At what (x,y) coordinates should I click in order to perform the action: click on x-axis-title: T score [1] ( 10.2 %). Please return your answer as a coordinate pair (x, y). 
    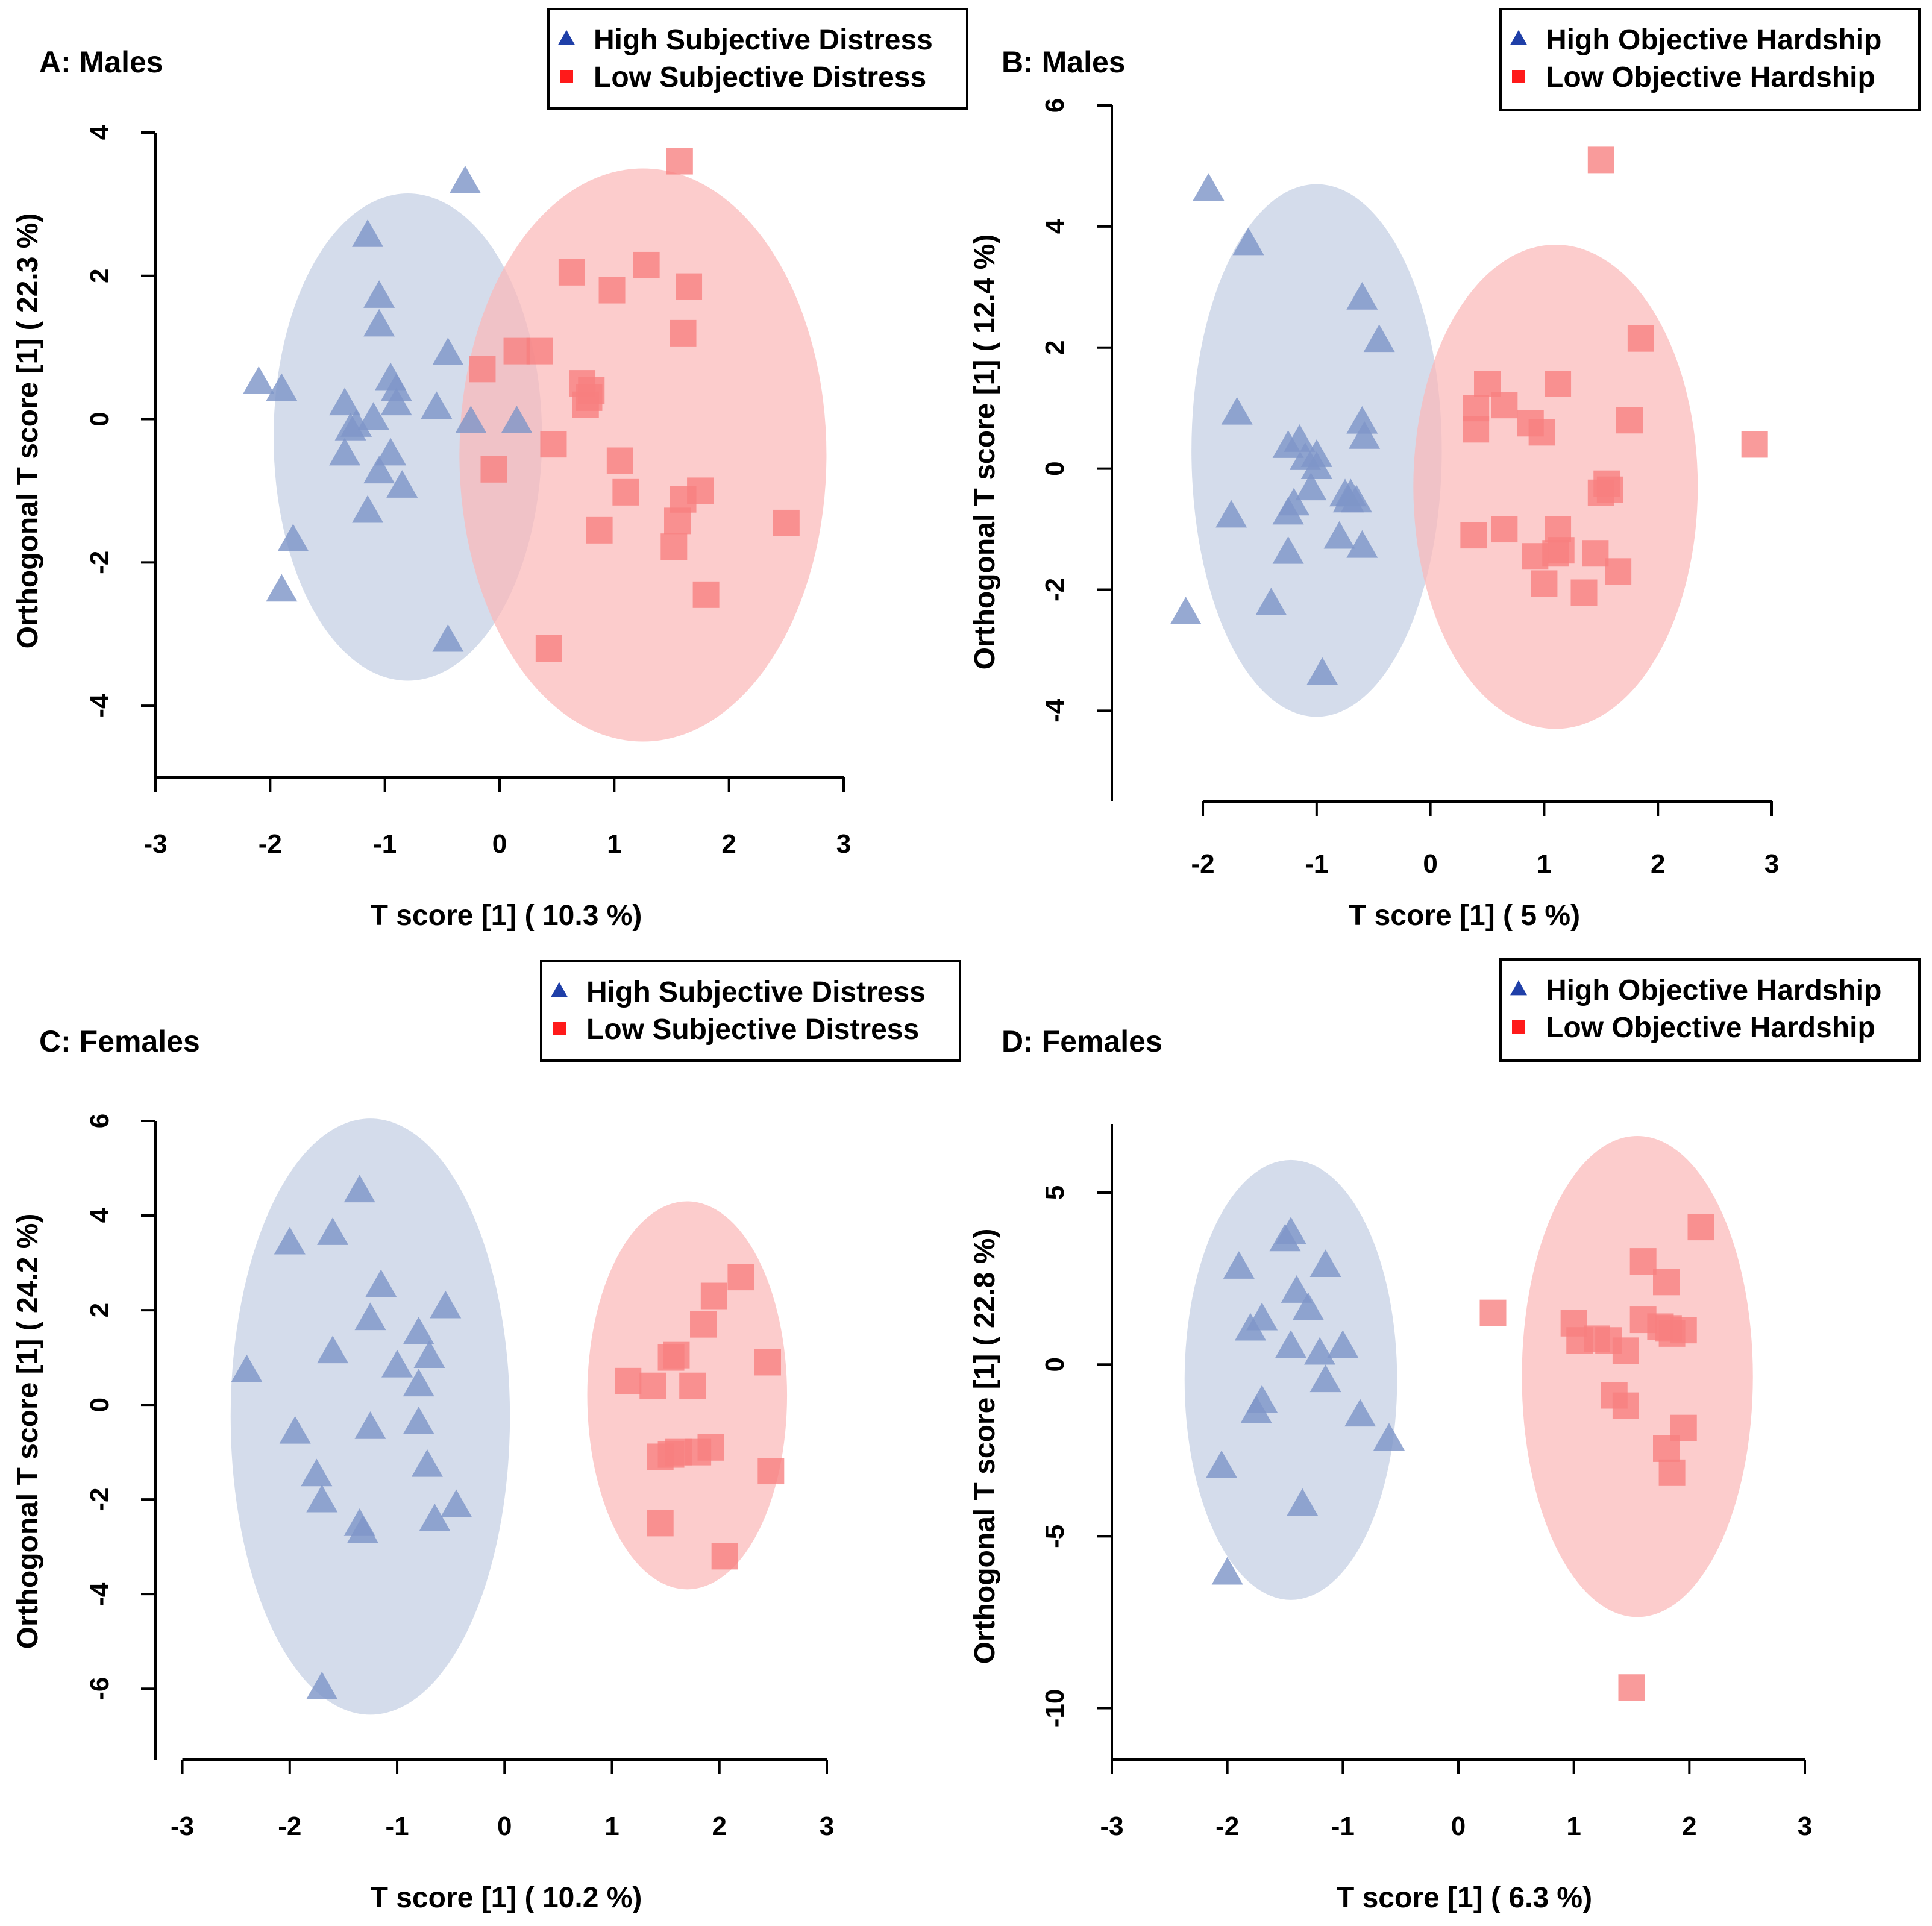
    Looking at the image, I should click on (506, 1898).